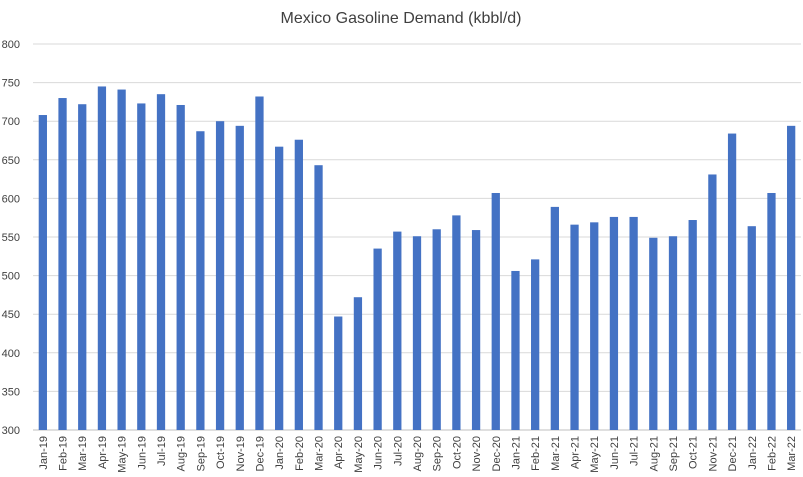  I want to click on x-tick-label: Sep-21, so click(674, 453).